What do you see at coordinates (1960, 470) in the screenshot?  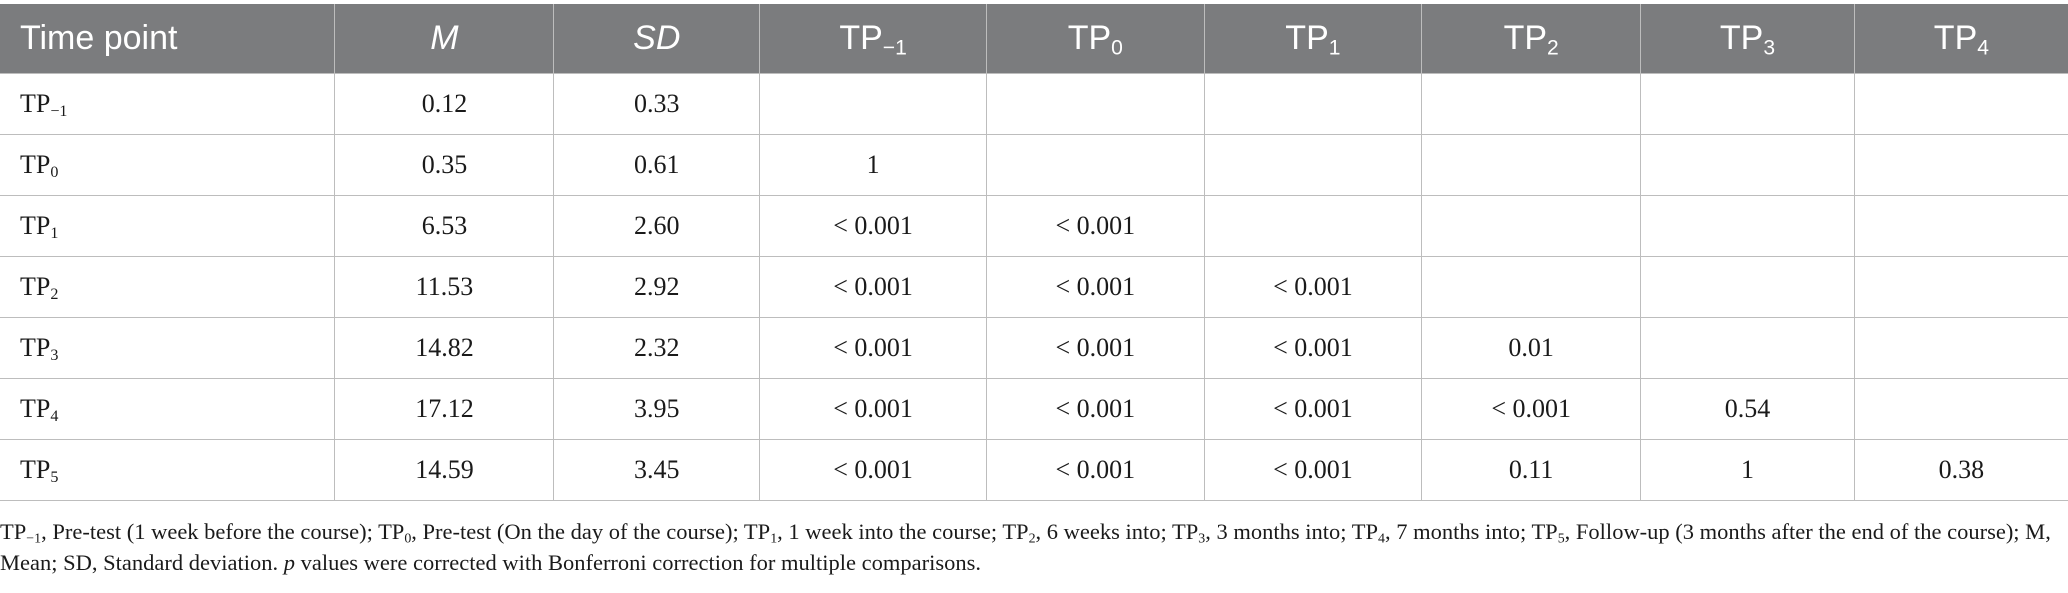 I see `p-value-cell: 0.38` at bounding box center [1960, 470].